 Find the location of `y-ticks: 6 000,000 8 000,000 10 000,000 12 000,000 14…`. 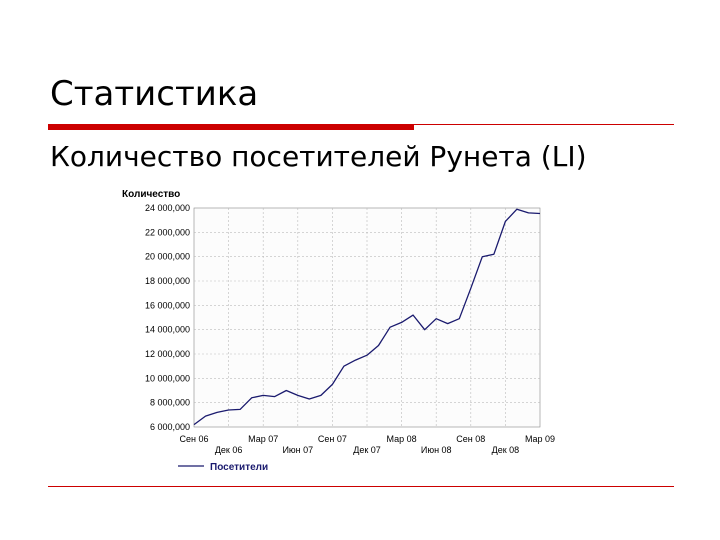

y-ticks: 6 000,000 8 000,000 10 000,000 12 000,000 14… is located at coordinates (167, 317).